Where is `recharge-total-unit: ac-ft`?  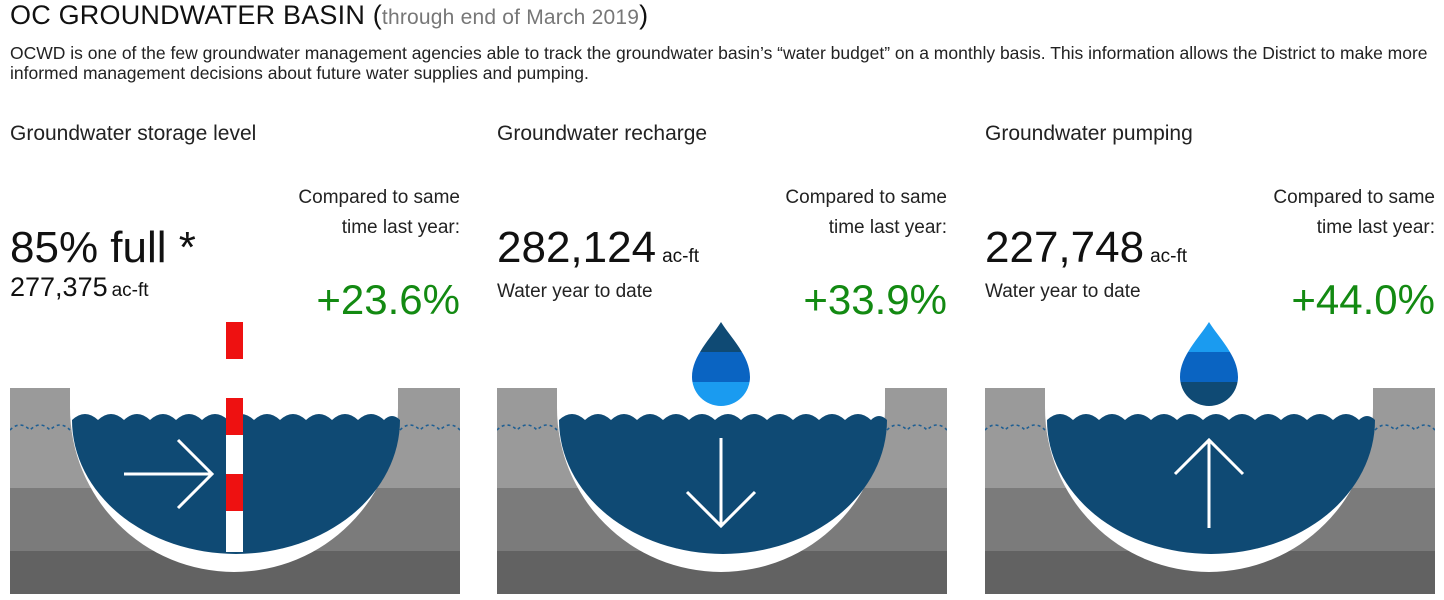 recharge-total-unit: ac-ft is located at coordinates (681, 256).